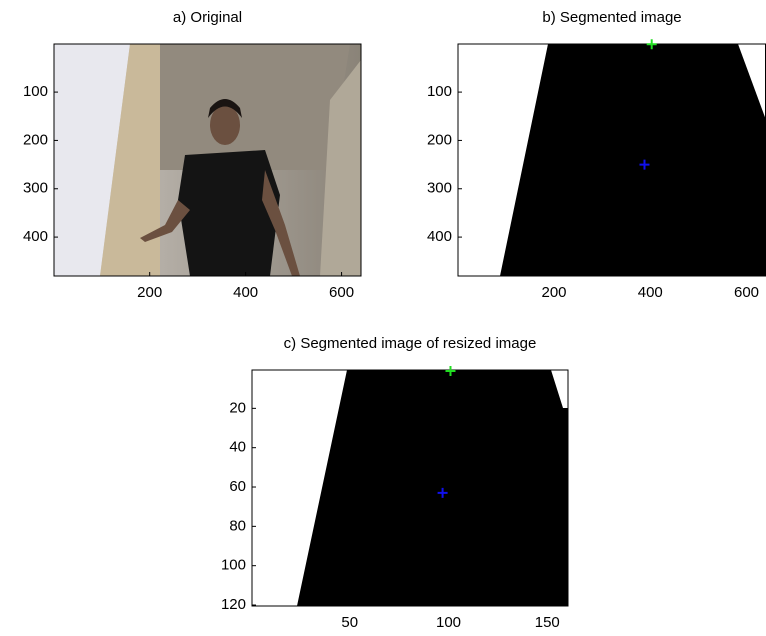 The image size is (766, 636). What do you see at coordinates (207, 17) in the screenshot?
I see `chart-title: a) Original` at bounding box center [207, 17].